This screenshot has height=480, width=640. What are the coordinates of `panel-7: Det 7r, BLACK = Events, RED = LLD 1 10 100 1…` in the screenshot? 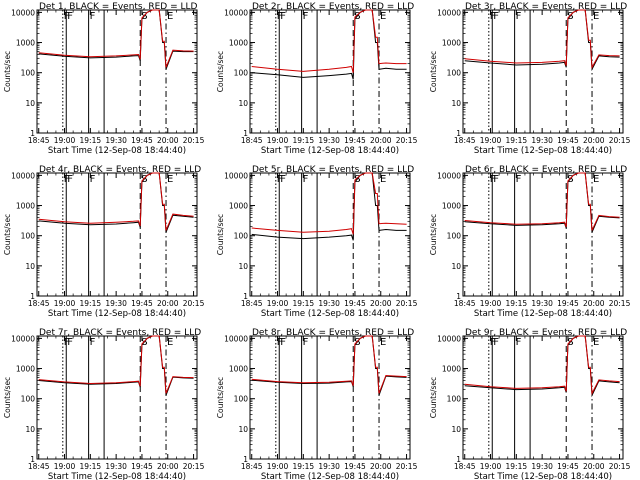 It's located at (104, 404).